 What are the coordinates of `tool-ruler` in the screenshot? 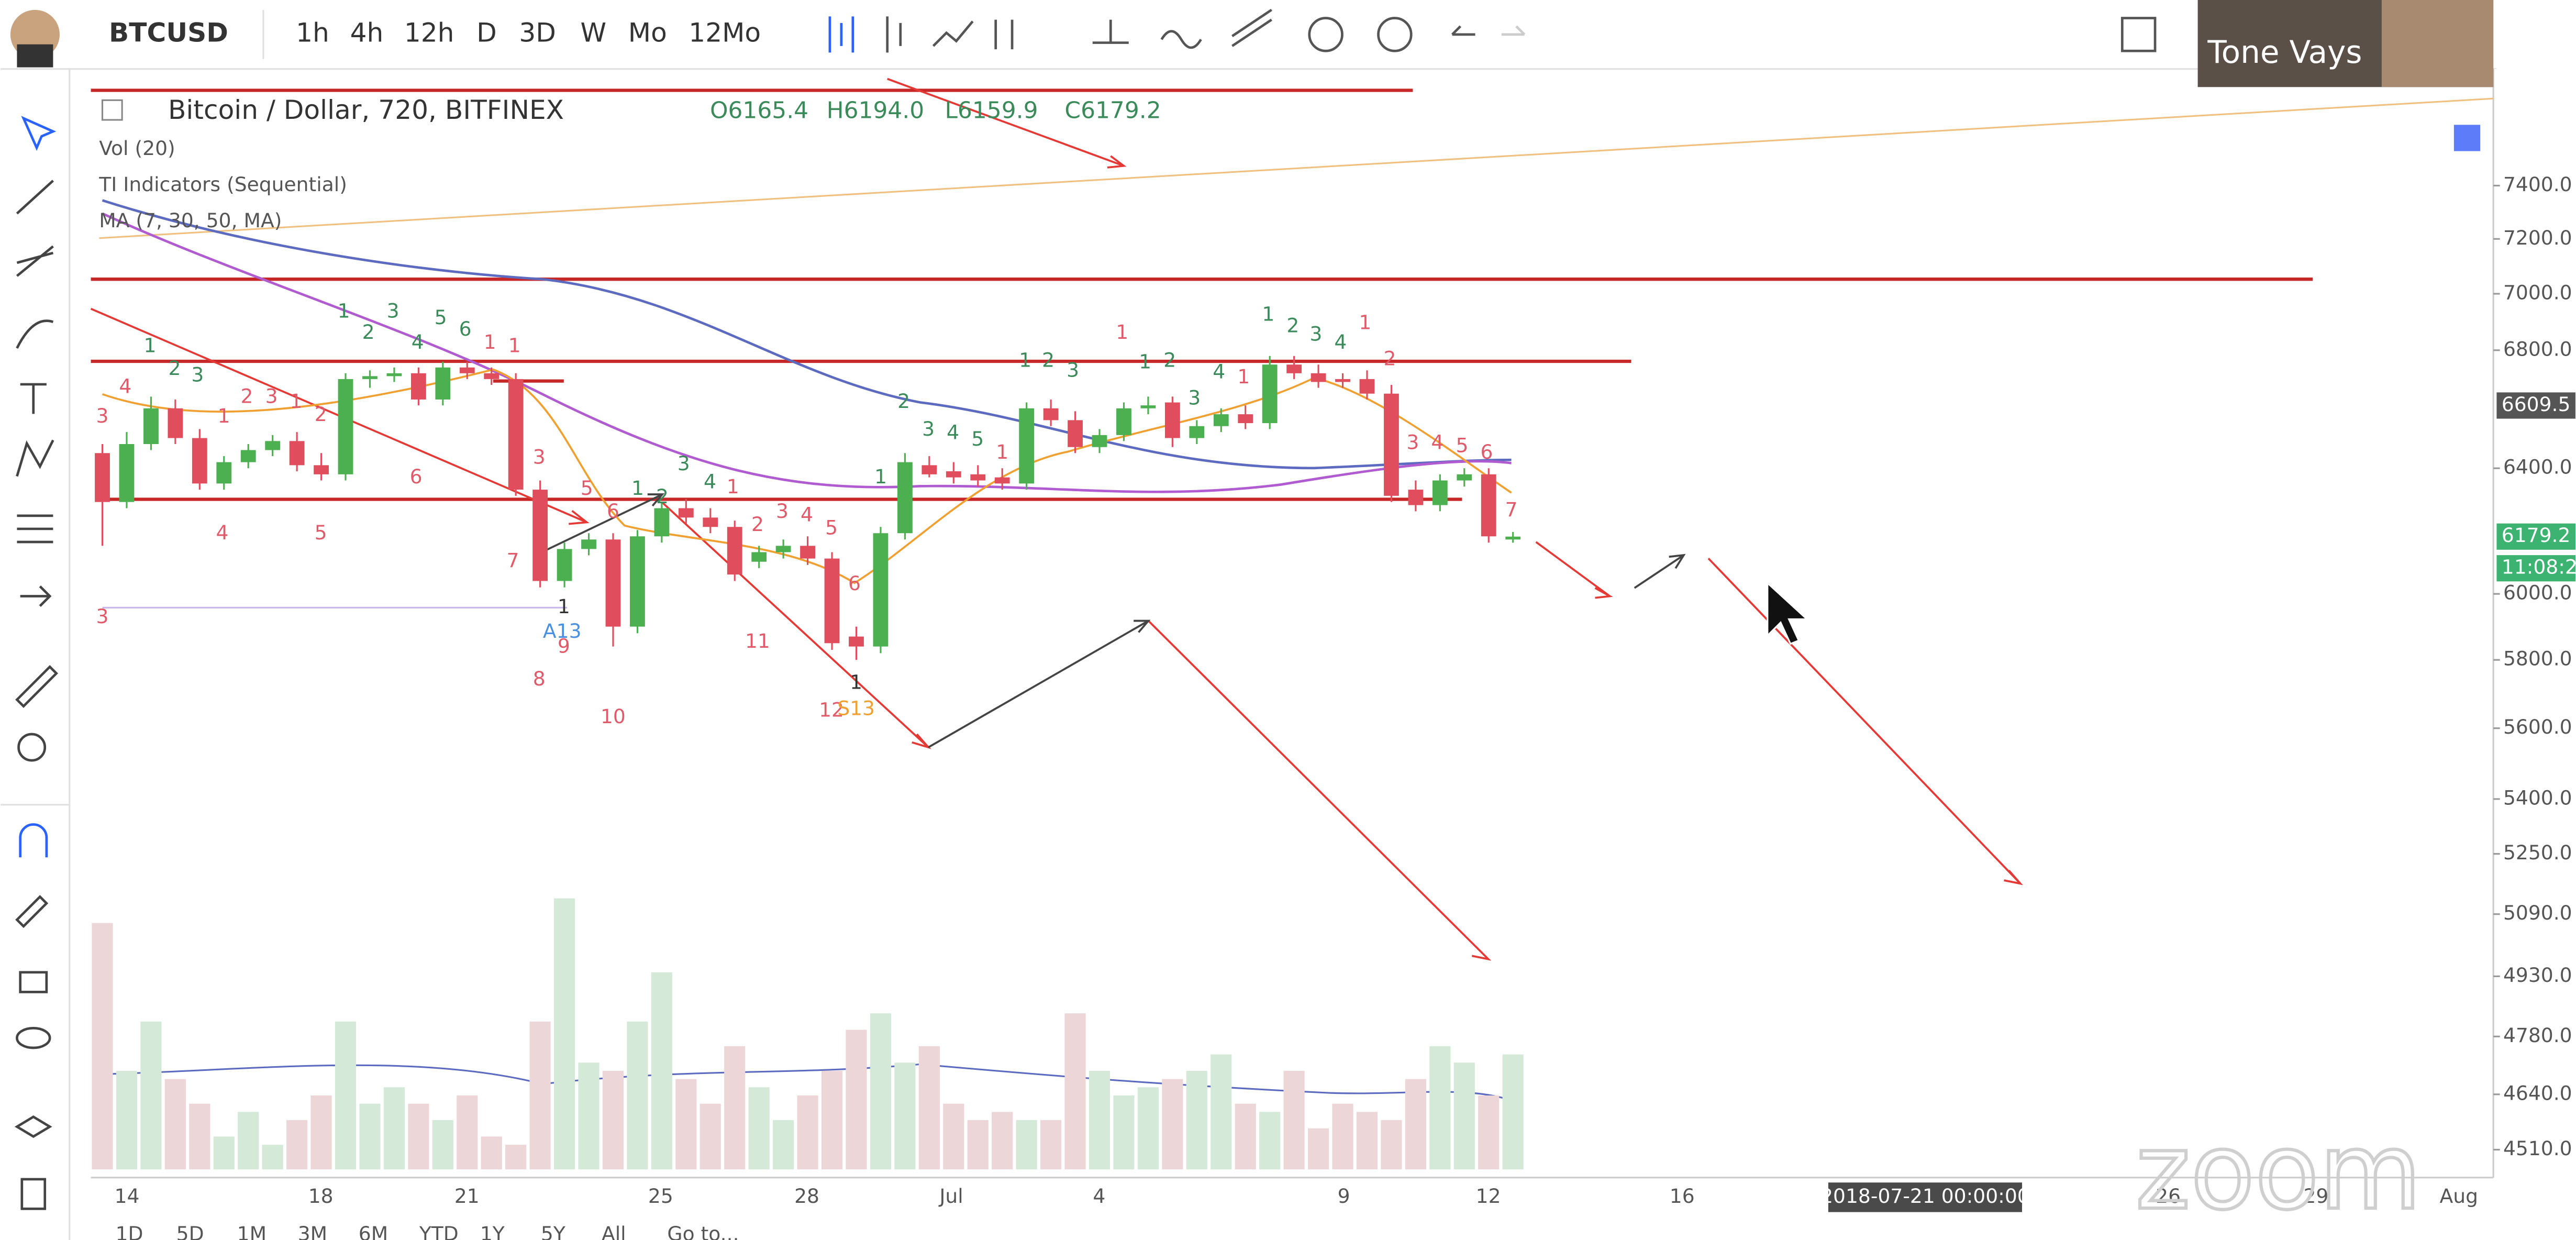 It's located at (37, 686).